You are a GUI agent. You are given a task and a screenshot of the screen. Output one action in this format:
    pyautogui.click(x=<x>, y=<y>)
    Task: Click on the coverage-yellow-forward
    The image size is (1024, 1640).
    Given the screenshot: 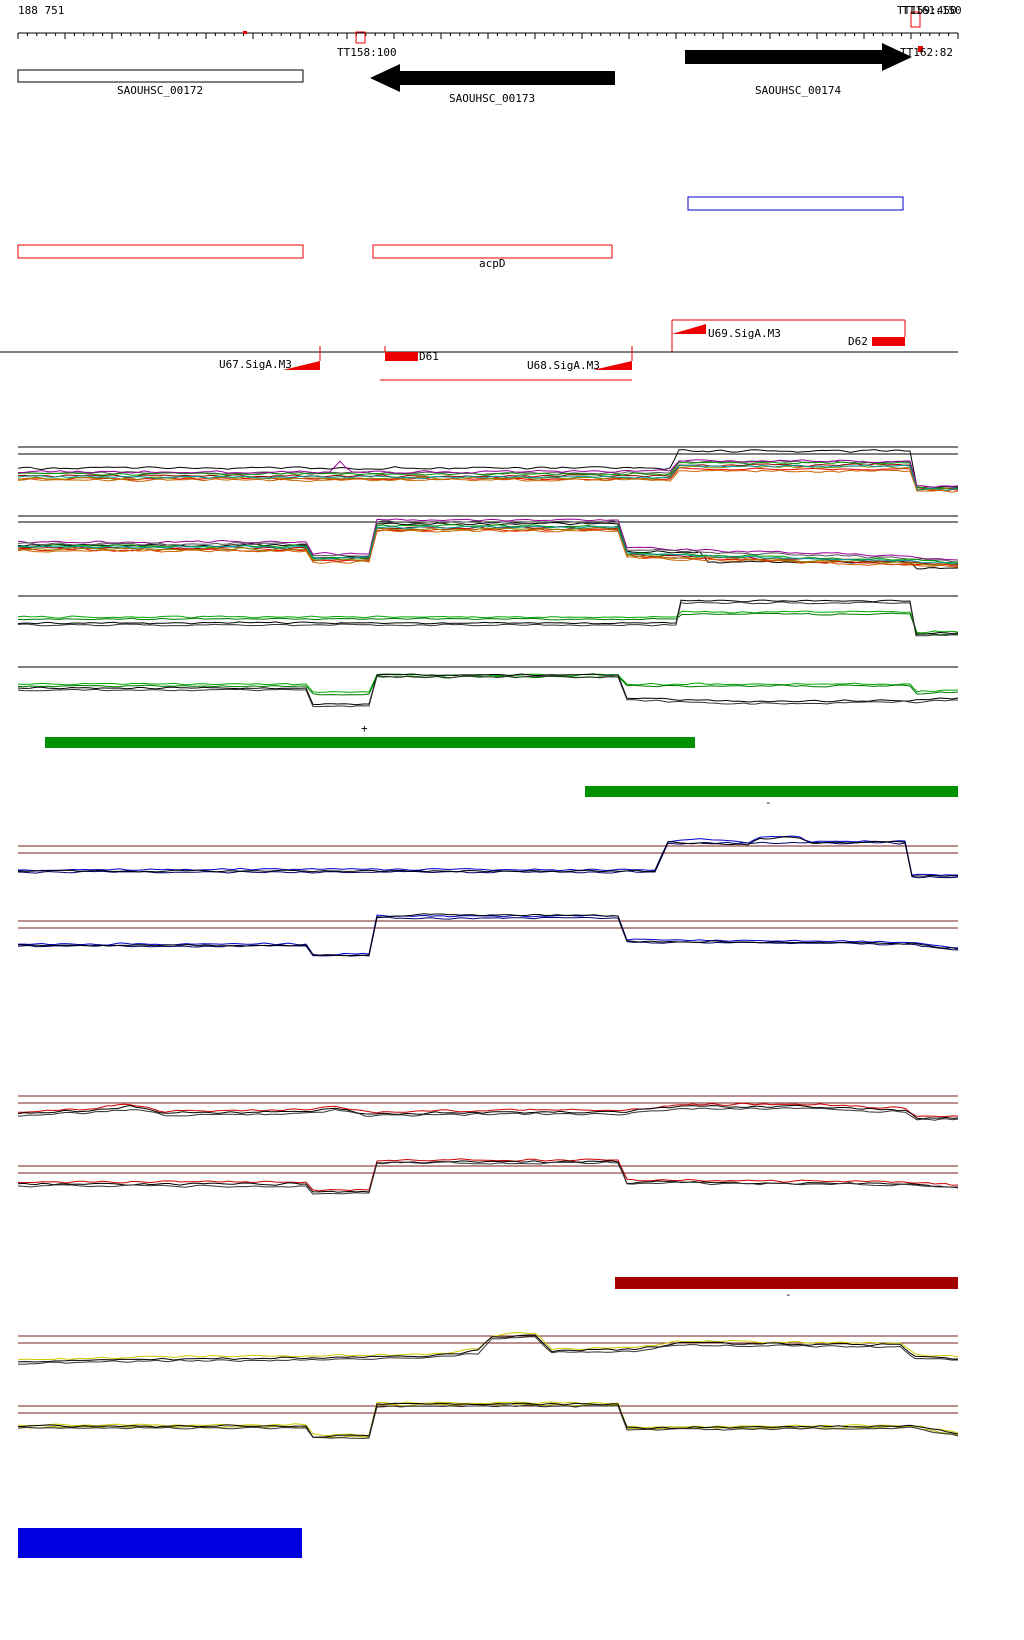 What is the action you would take?
    pyautogui.click(x=488, y=1348)
    